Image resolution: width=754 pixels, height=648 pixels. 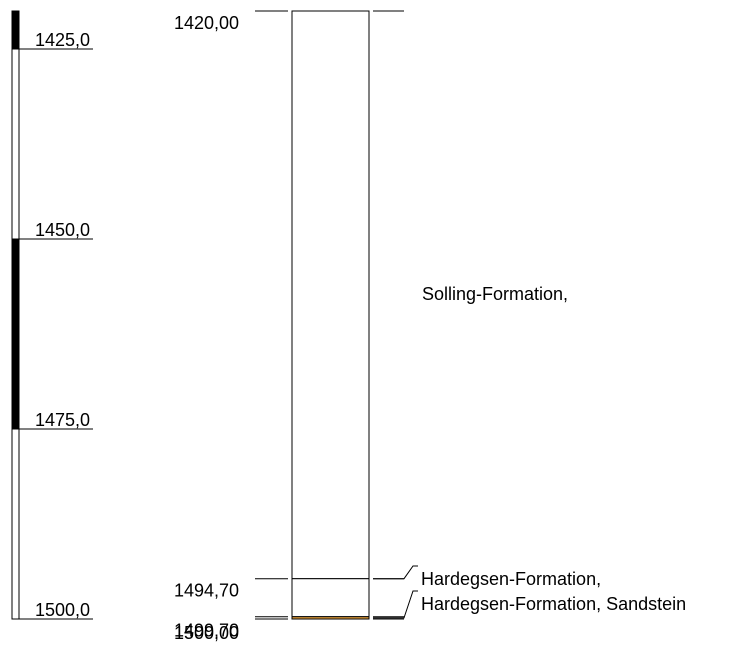 I want to click on lithology-column, so click(x=330, y=315).